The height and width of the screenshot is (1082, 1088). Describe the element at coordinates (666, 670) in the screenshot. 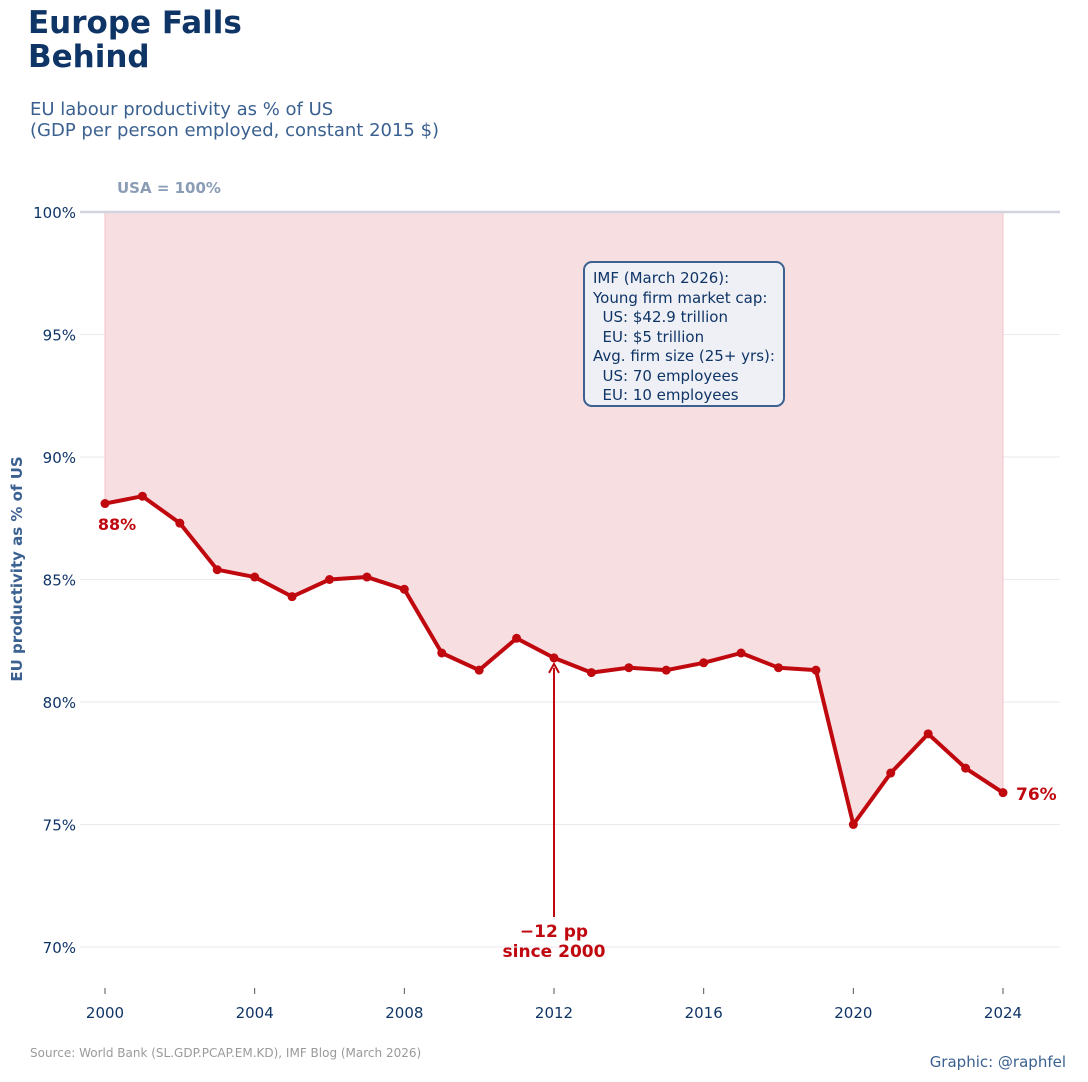

I see `data-point-2015` at that location.